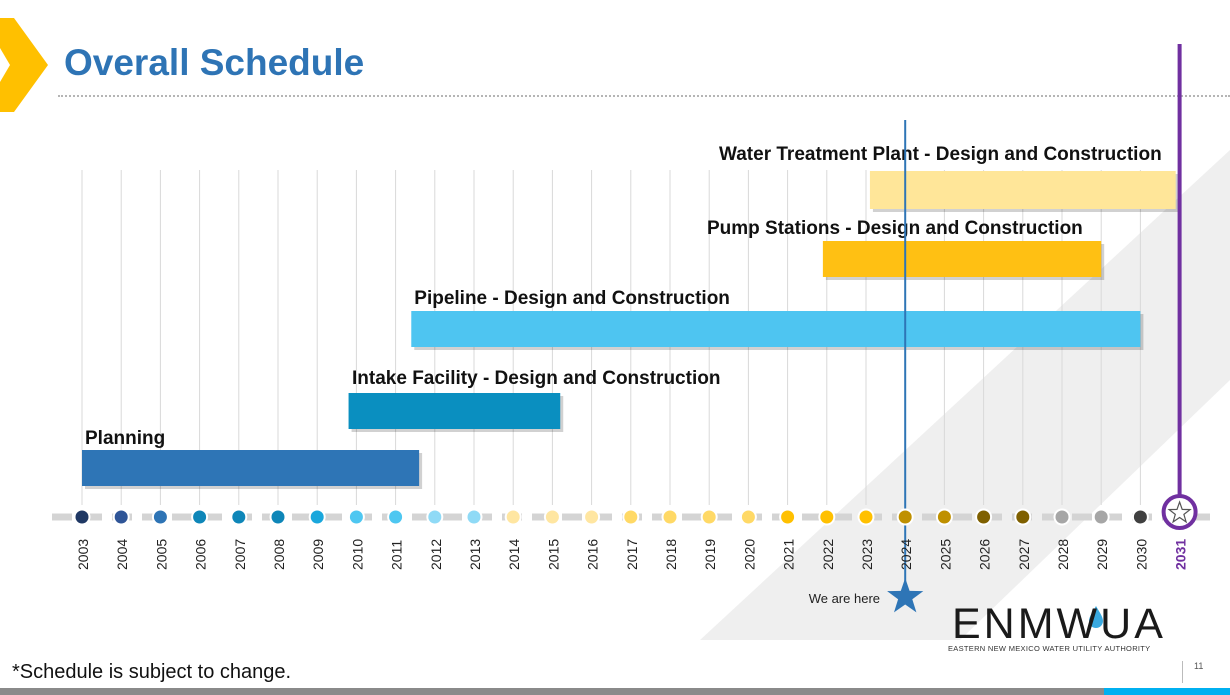 This screenshot has width=1230, height=695. Describe the element at coordinates (240, 554) in the screenshot. I see `year-label-2007: 2007` at that location.